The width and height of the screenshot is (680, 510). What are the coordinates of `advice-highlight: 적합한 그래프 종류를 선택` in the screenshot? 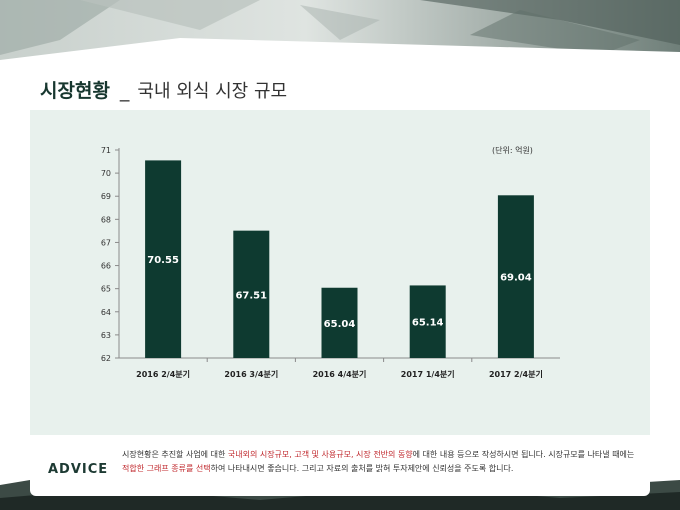 It's located at (166, 468).